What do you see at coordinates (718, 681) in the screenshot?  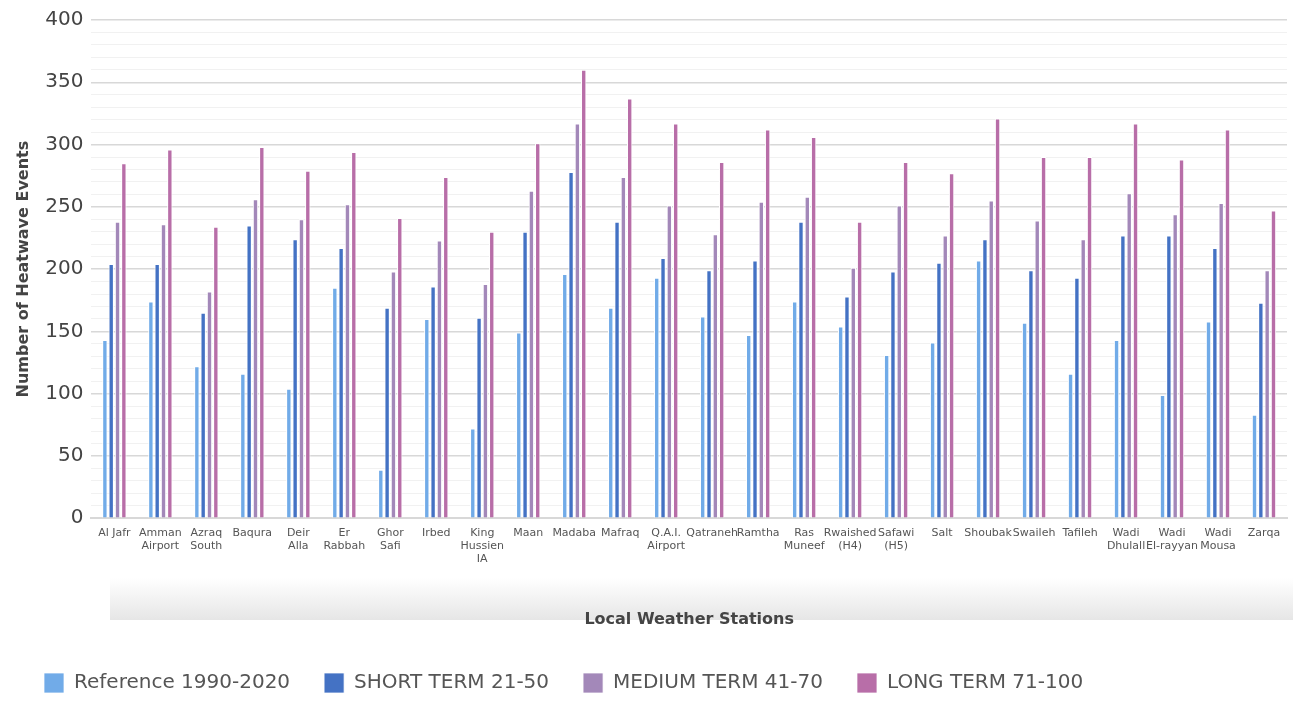 I see `legend-label: MEDIUM TERM 41-70` at bounding box center [718, 681].